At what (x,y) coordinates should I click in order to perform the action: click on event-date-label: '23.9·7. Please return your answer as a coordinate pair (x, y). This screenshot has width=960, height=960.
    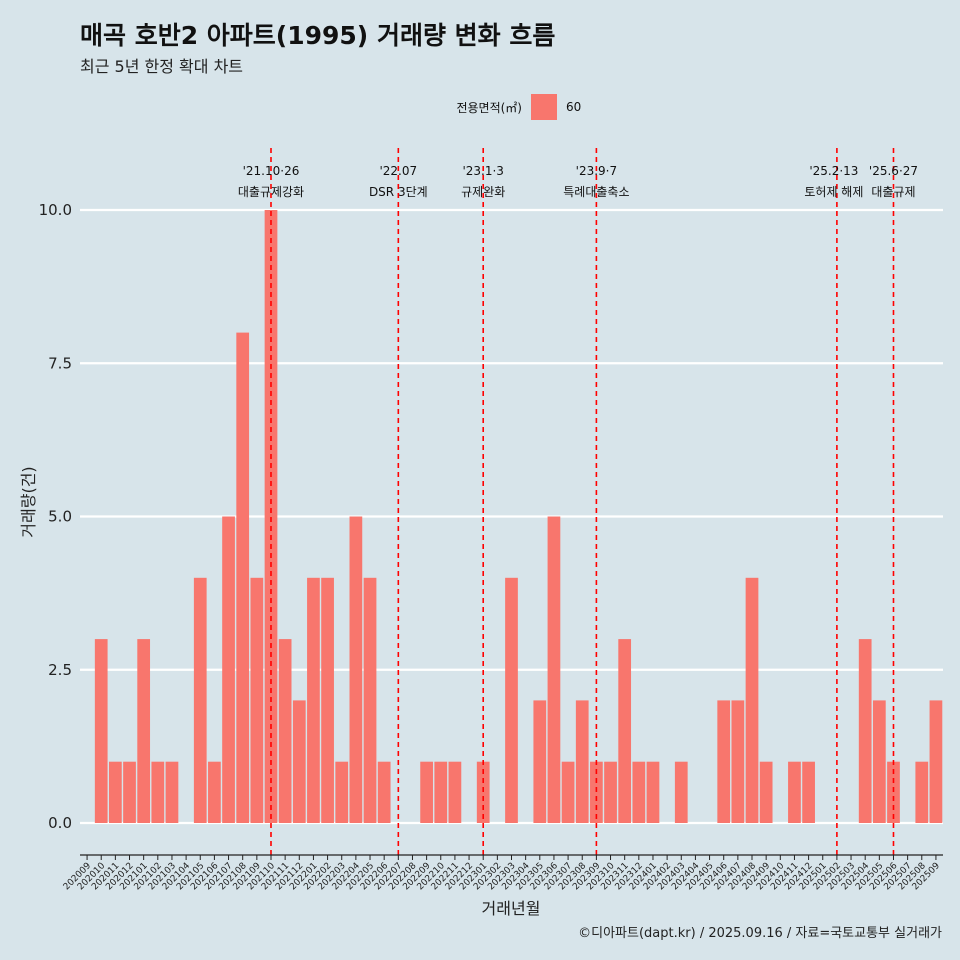
    Looking at the image, I should click on (596, 171).